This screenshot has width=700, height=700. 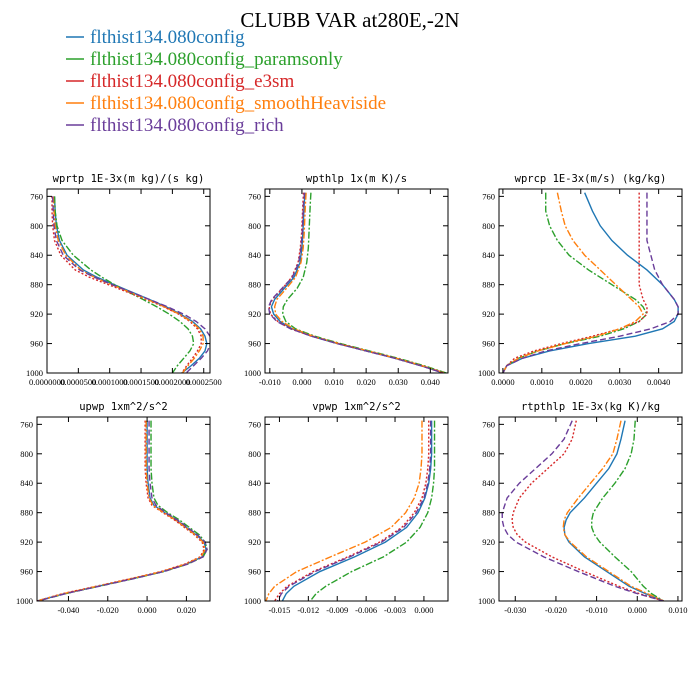 I want to click on panel-title: upwp 1xm^2/s^2, so click(x=123, y=407).